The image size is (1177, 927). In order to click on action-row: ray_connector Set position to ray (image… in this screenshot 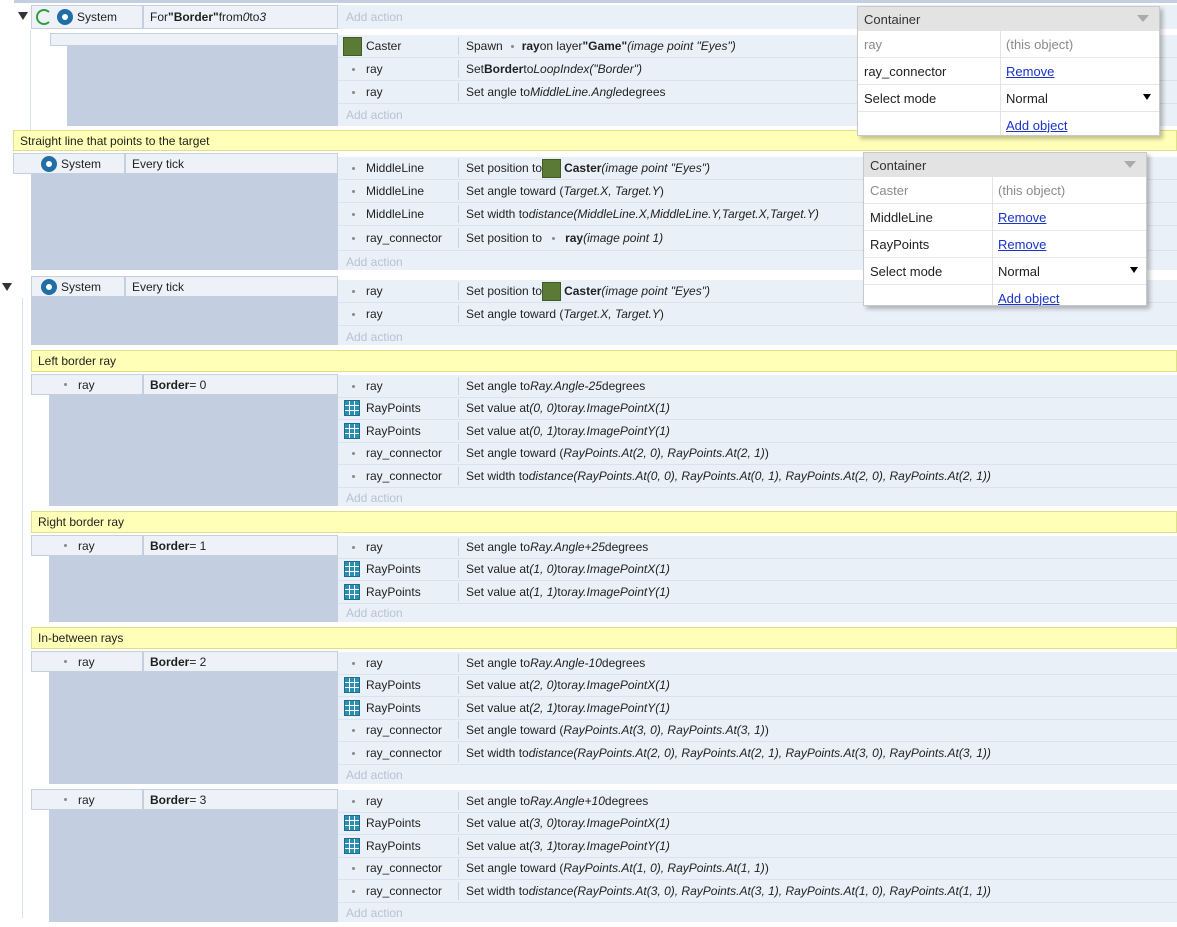, I will do `click(757, 238)`.